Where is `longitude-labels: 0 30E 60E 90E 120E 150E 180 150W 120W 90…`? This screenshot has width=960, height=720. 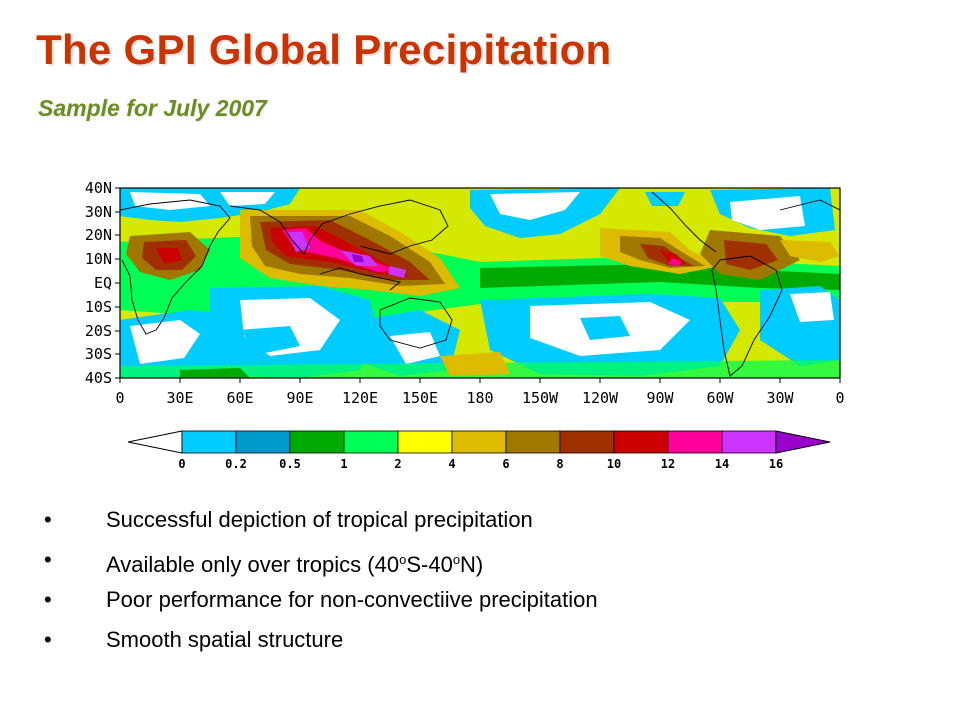 longitude-labels: 0 30E 60E 90E 120E 150E 180 150W 120W 90… is located at coordinates (479, 398).